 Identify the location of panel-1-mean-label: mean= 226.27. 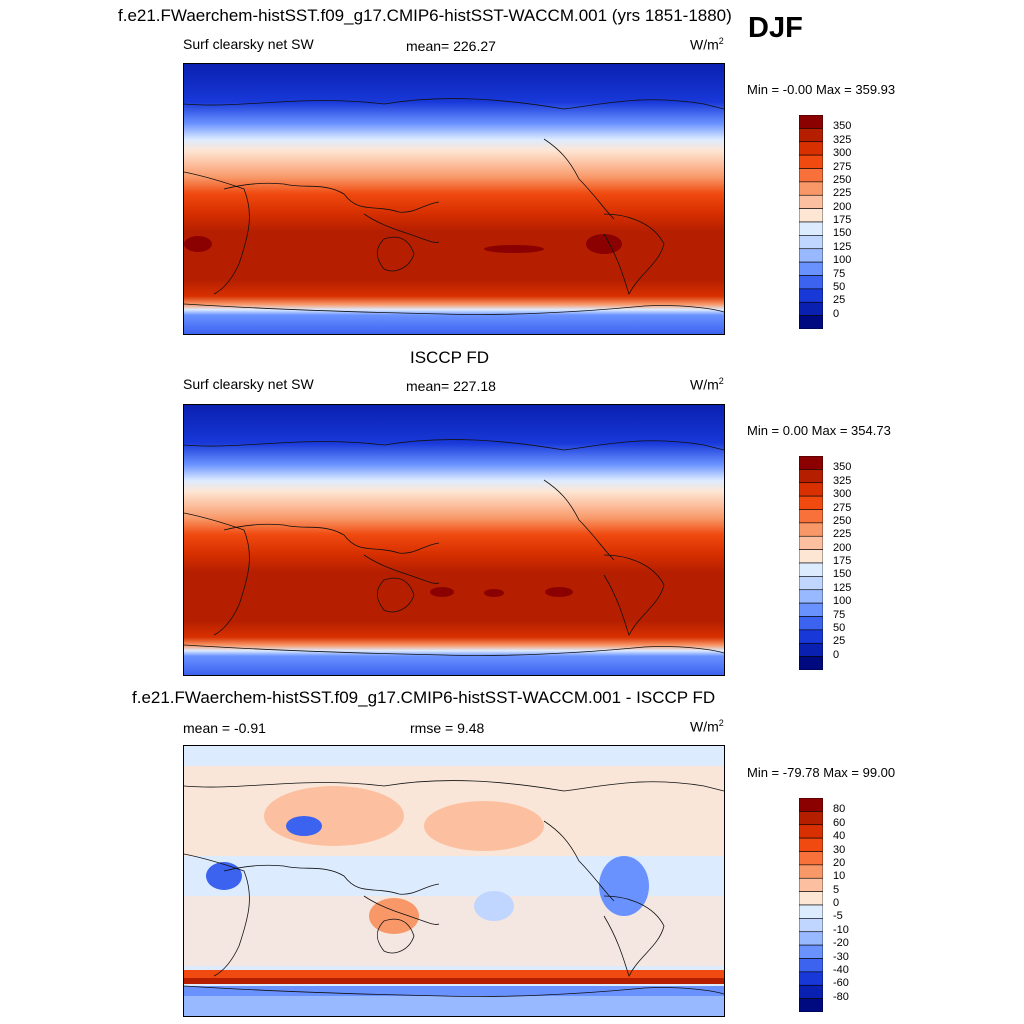
(451, 46).